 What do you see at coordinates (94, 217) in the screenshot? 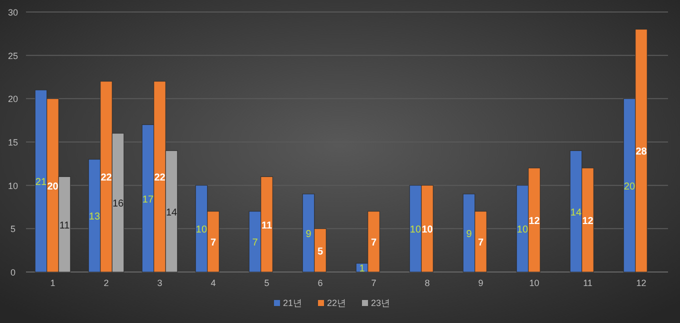
I see `data-label: 13` at bounding box center [94, 217].